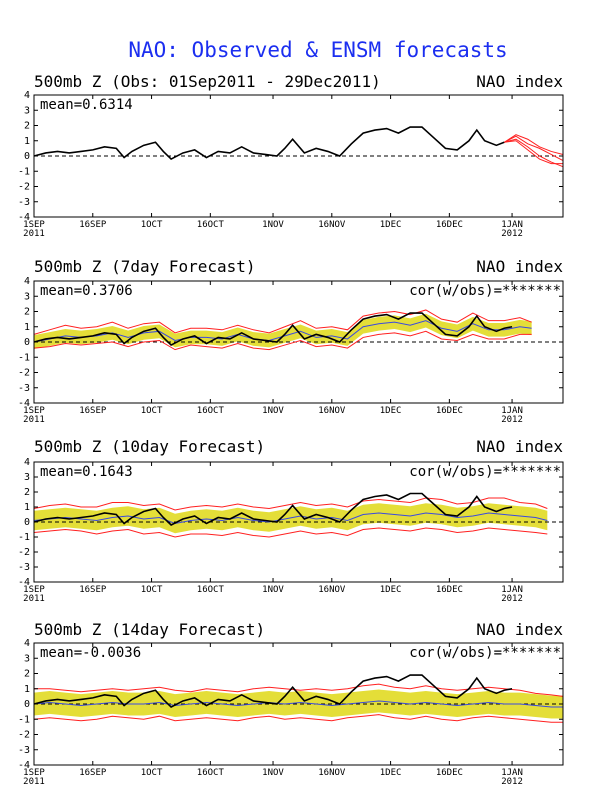 The image size is (600, 800). I want to click on chart-3-ytick-label-2: 2, so click(27, 674).